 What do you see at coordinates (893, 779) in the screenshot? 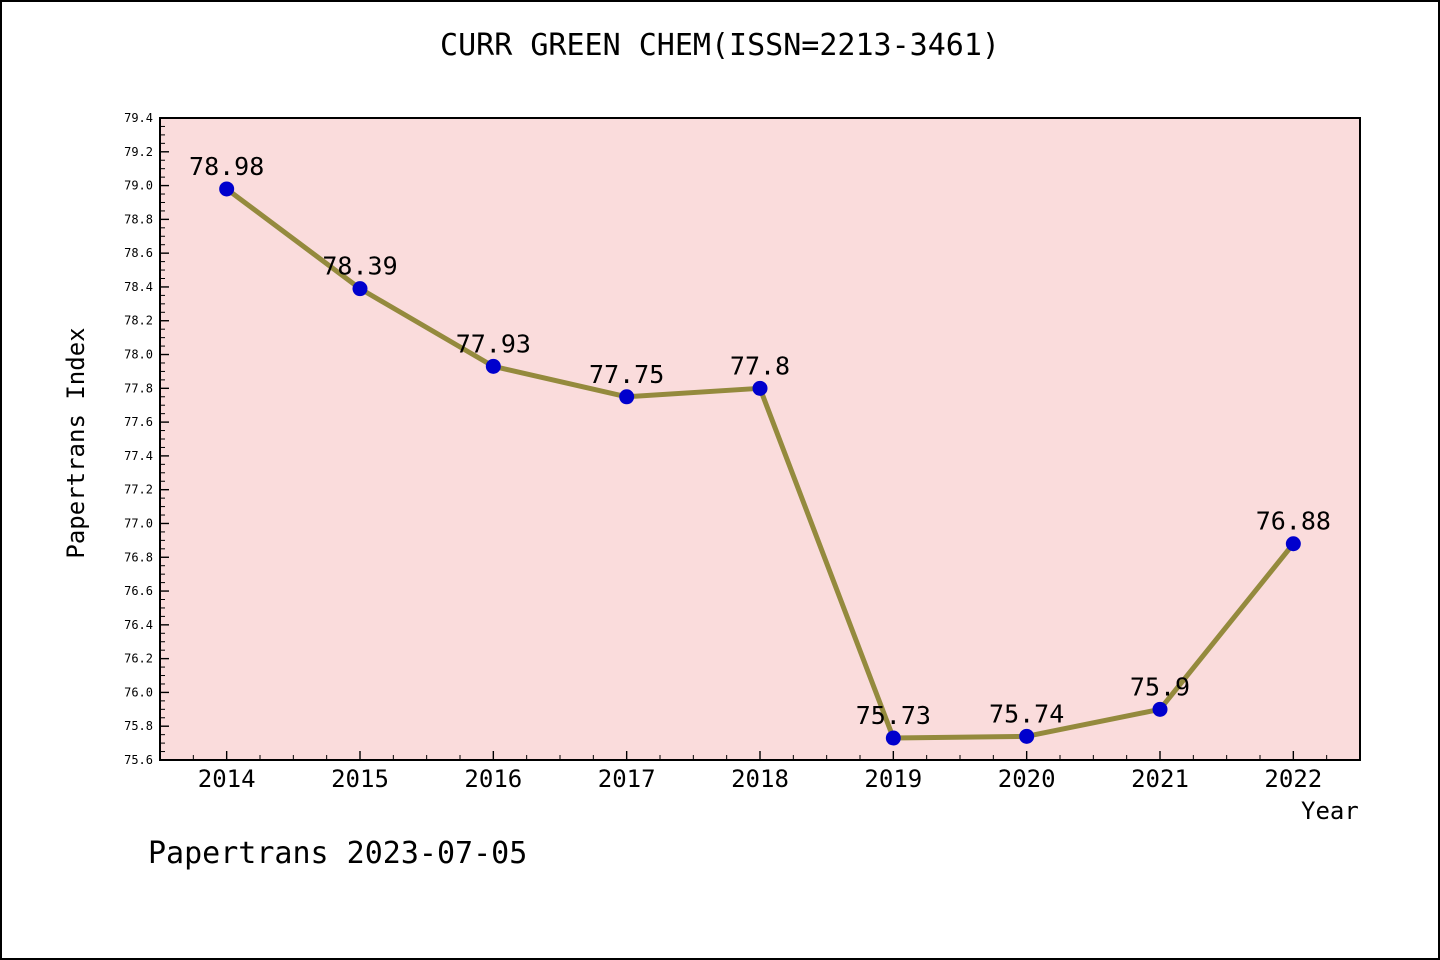
I see `x-tick-label: 2019` at bounding box center [893, 779].